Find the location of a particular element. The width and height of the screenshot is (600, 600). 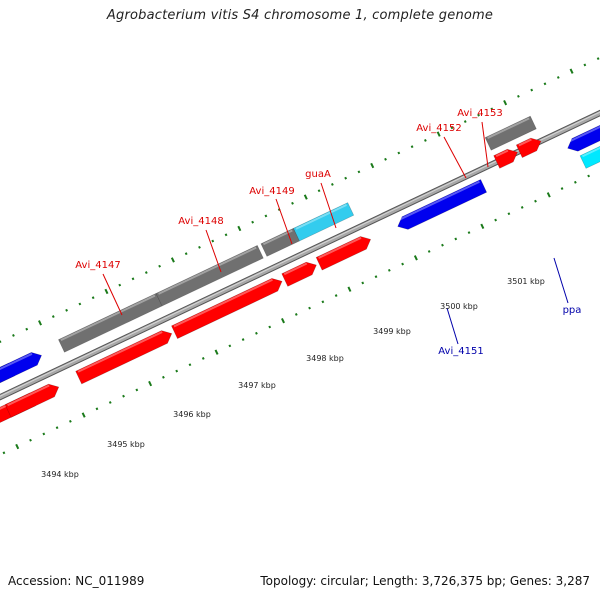

kbp-label-3495: 3495 kbp is located at coordinates (126, 444).